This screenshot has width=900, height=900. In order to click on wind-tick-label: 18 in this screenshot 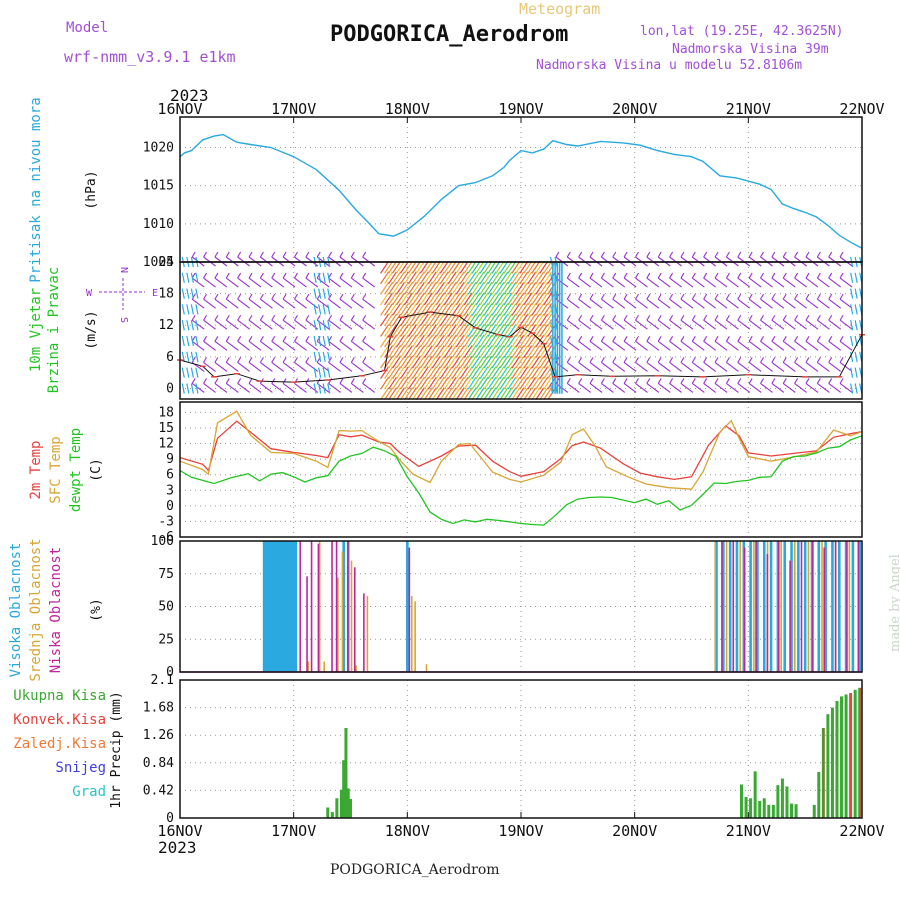, I will do `click(166, 294)`.